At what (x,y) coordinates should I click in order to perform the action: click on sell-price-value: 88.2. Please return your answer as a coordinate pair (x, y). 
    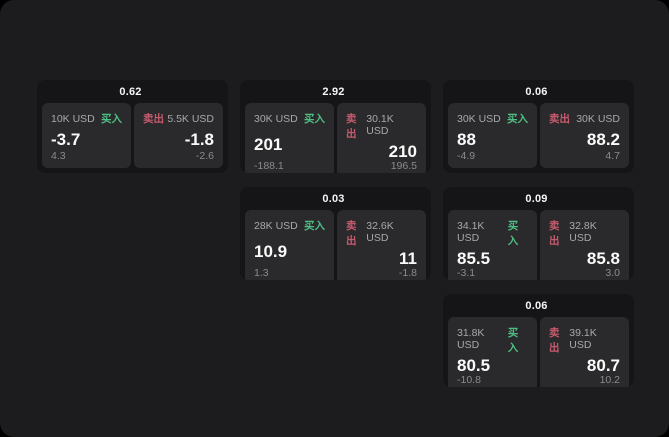
    Looking at the image, I should click on (603, 139).